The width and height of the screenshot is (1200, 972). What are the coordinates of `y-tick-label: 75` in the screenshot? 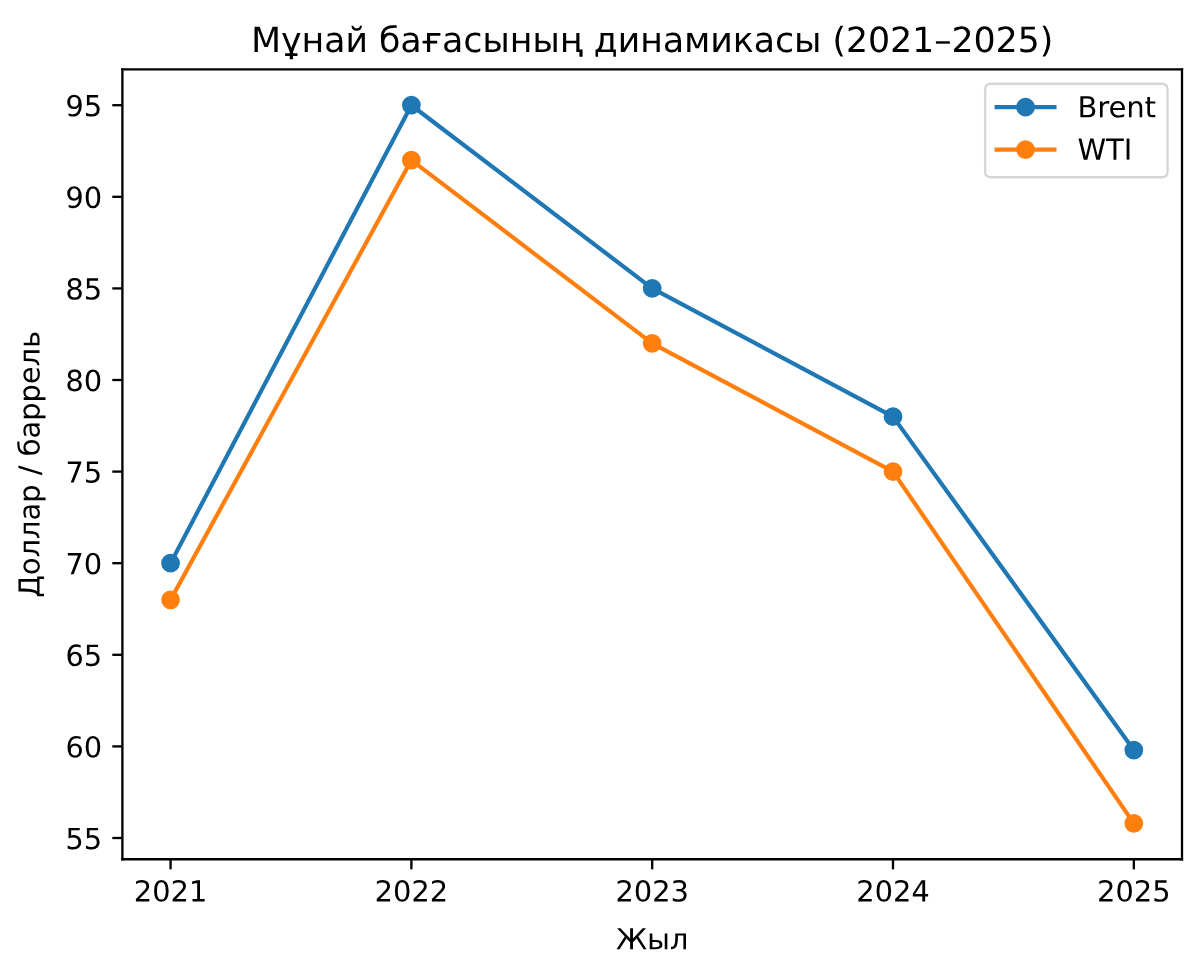 It's located at (83, 472).